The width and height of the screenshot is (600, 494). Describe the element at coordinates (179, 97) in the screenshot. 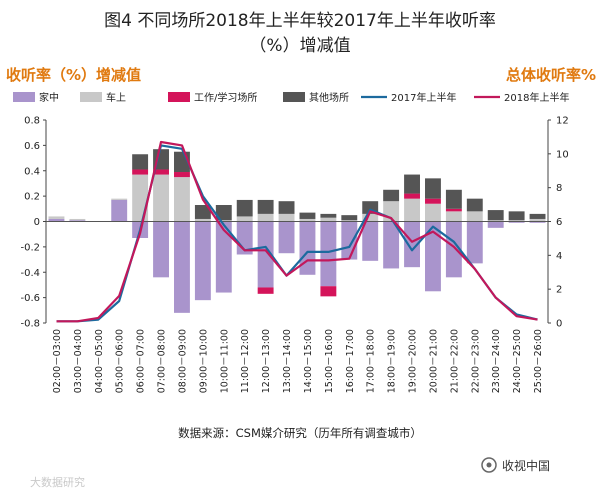

I see `legend-swatch-work` at that location.